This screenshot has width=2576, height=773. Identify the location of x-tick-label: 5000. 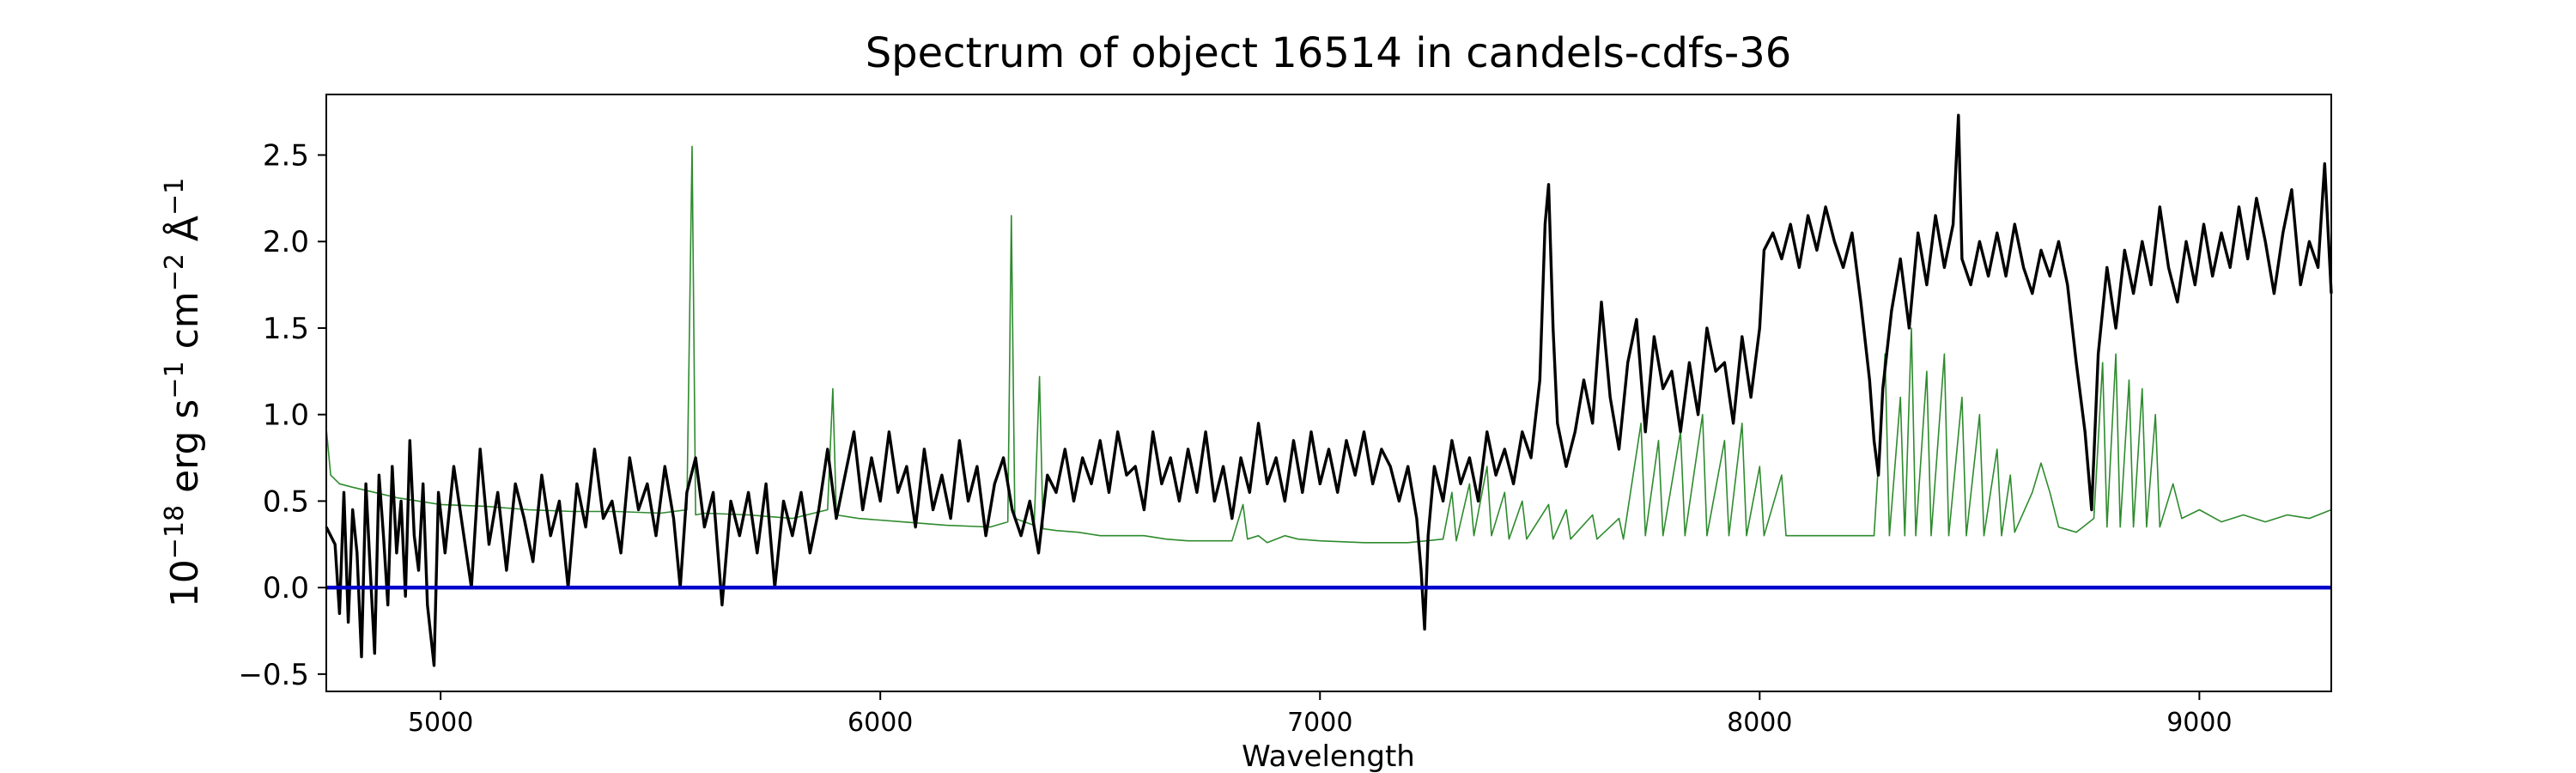
(441, 723).